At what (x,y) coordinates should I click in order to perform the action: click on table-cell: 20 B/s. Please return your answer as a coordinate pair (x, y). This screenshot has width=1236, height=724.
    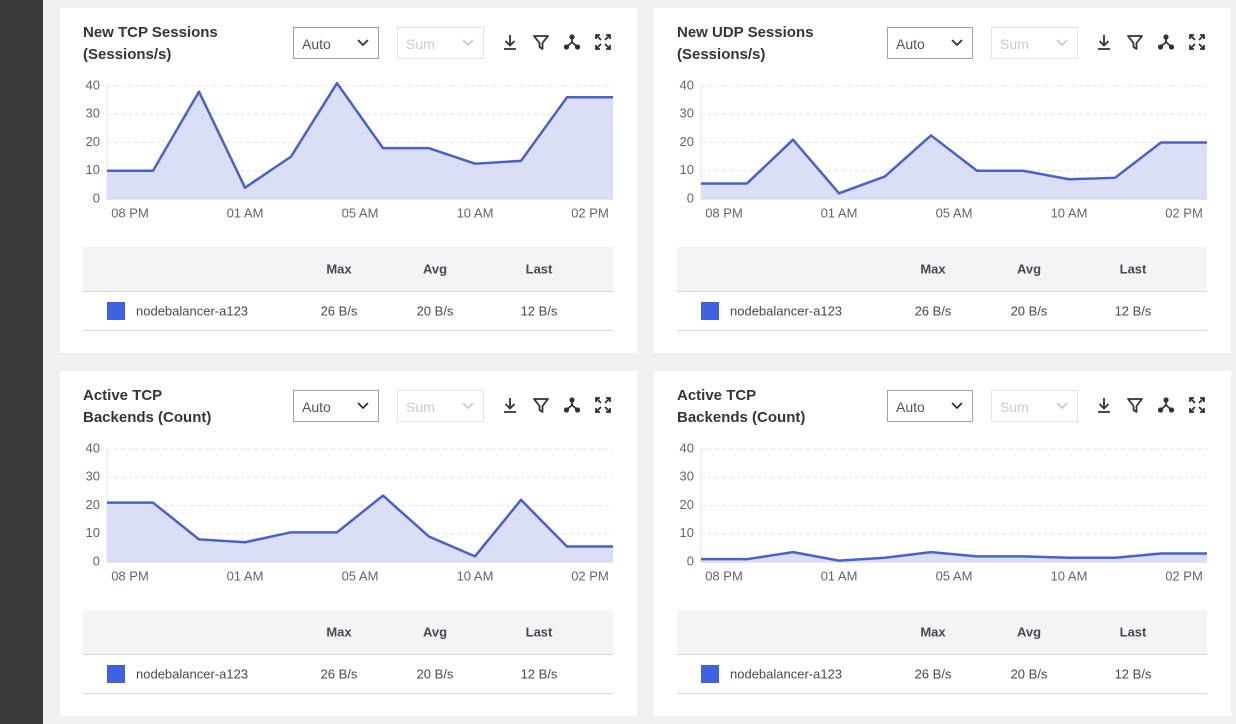
    Looking at the image, I should click on (1029, 311).